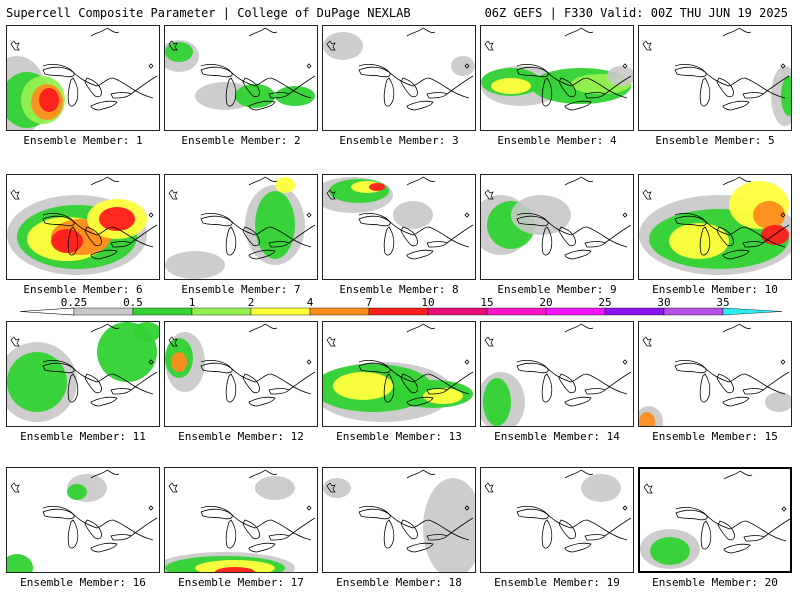 This screenshot has width=800, height=600. I want to click on ensemble-member-label: Ensemble Member: 19, so click(557, 582).